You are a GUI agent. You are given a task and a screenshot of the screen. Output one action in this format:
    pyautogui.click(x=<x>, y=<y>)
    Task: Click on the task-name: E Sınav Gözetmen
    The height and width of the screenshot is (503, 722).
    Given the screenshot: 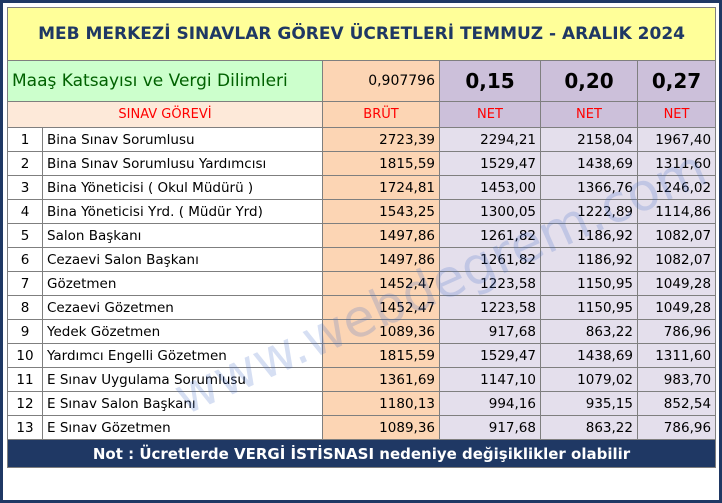 What is the action you would take?
    pyautogui.click(x=182, y=427)
    